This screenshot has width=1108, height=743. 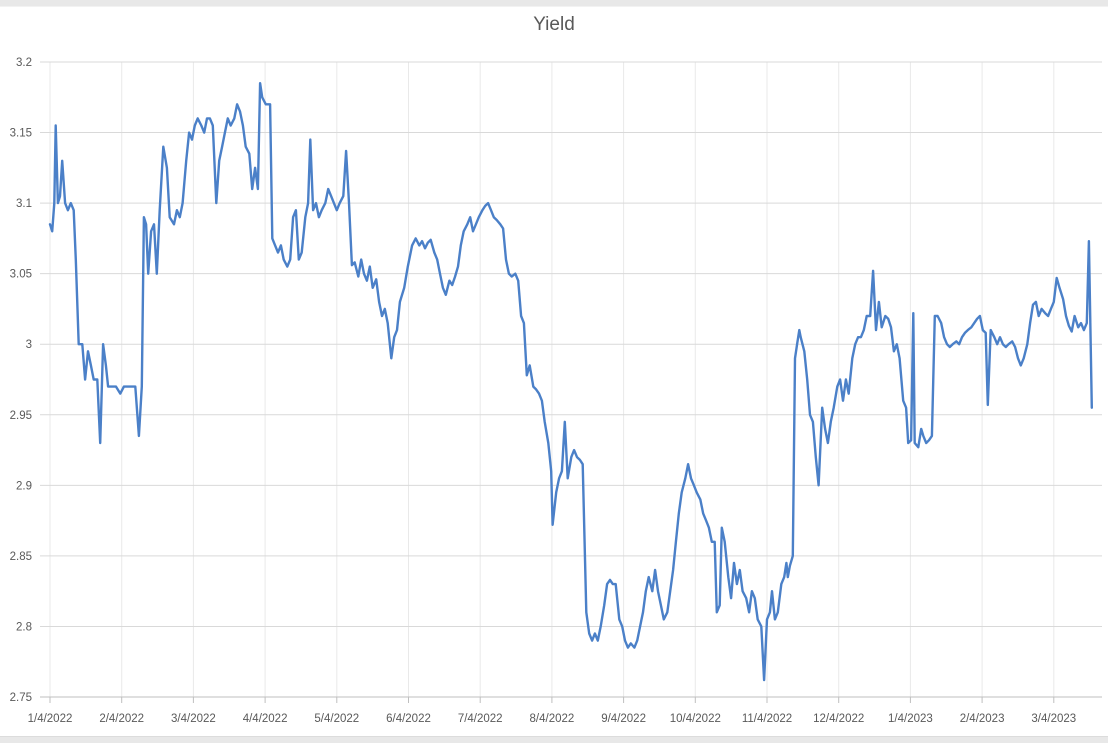 I want to click on y-axis-label: 2.8, so click(x=24, y=627).